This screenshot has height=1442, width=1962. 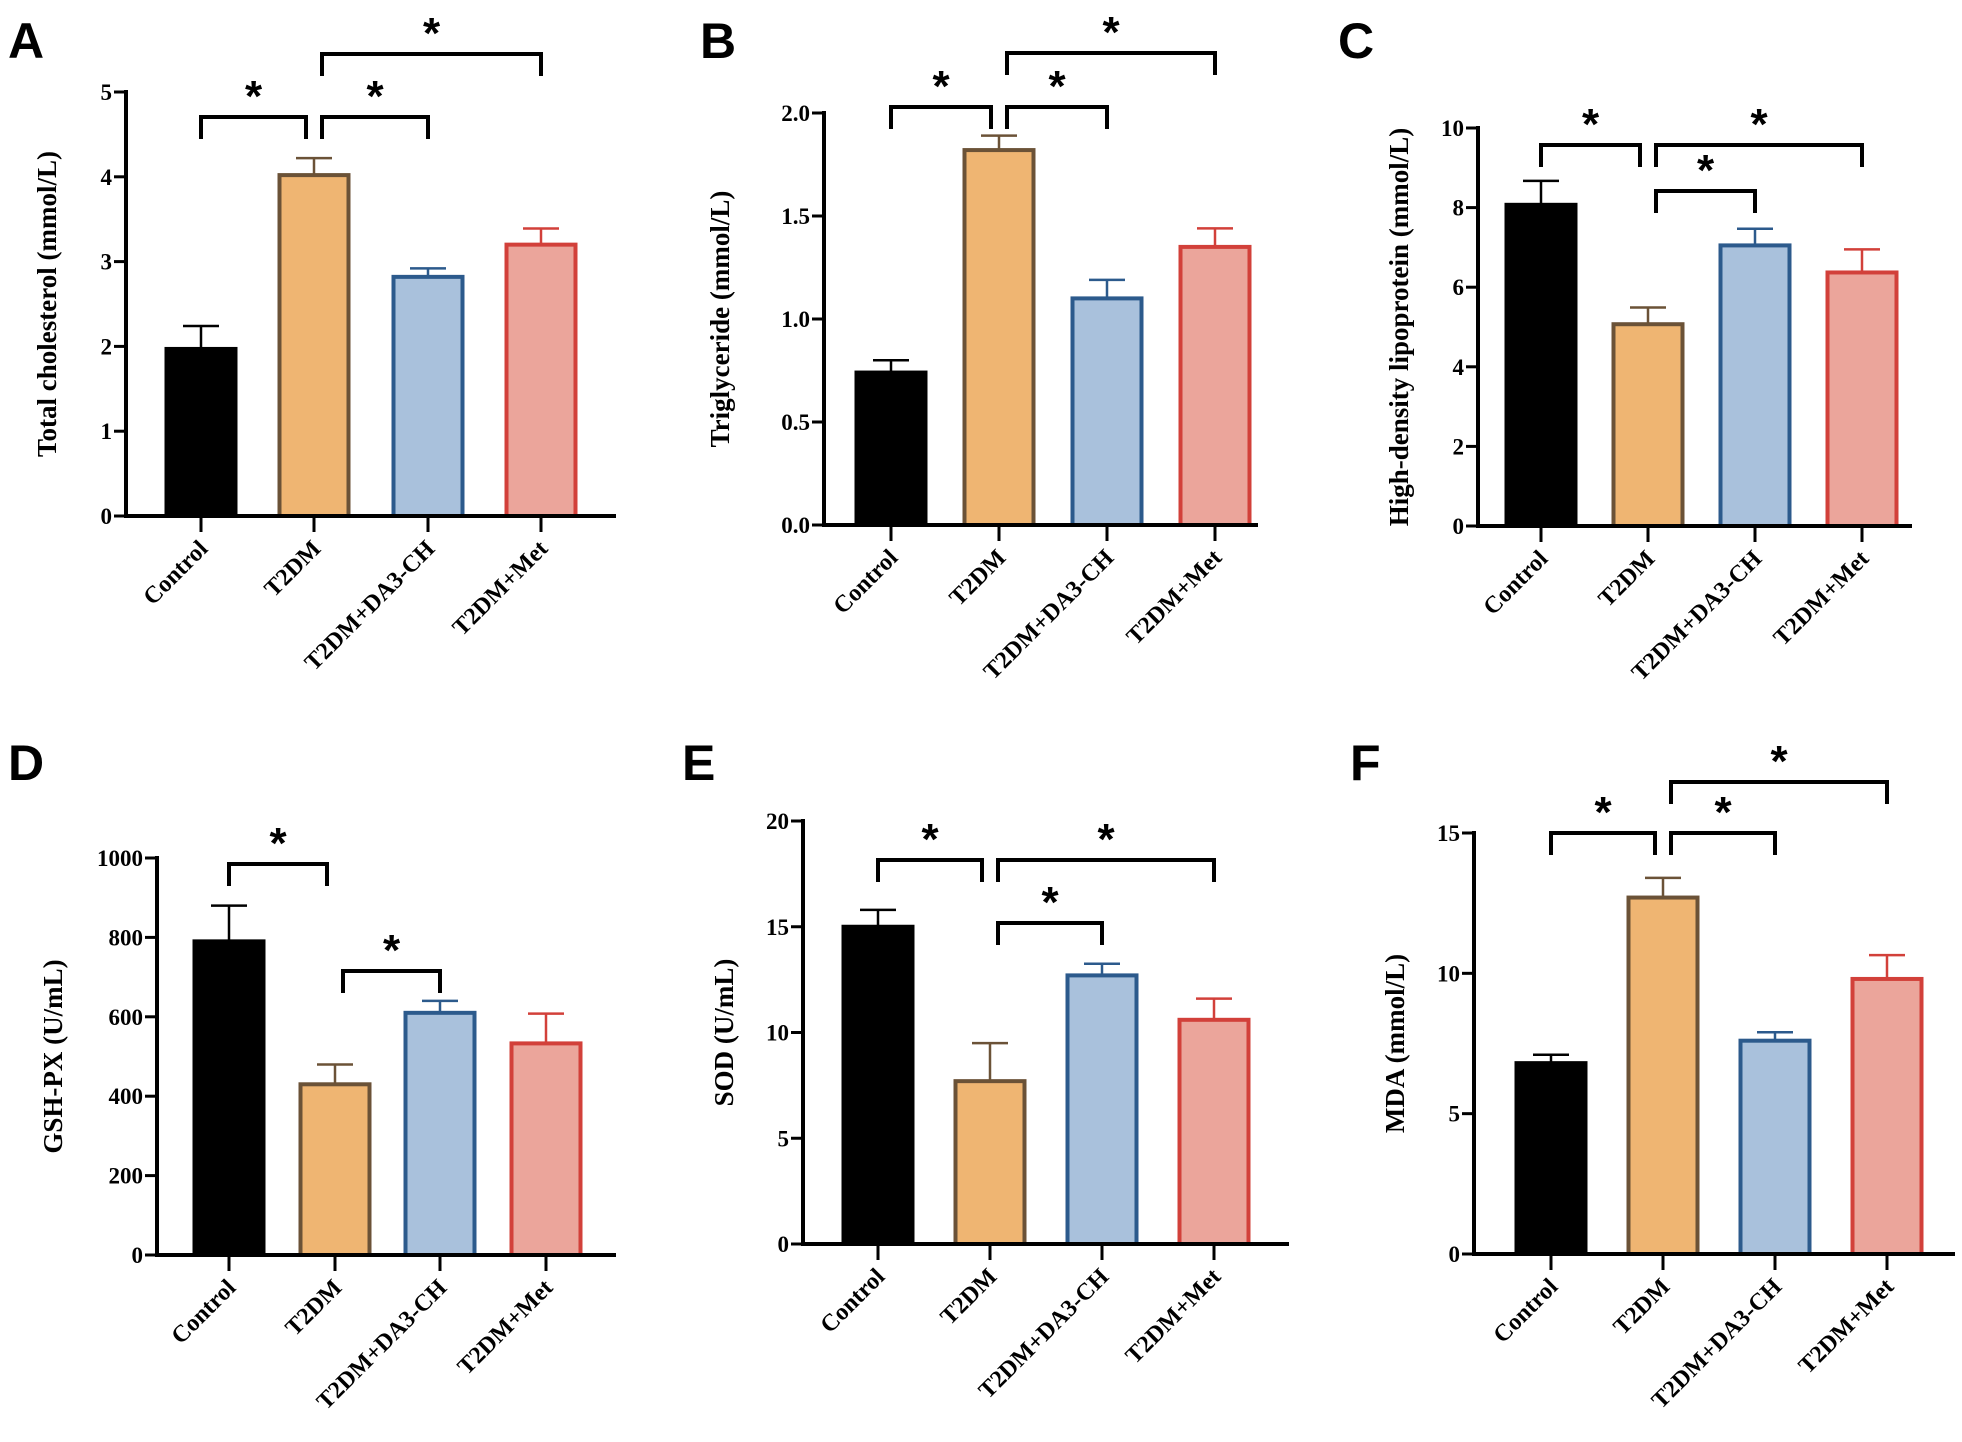 I want to click on y-axis-title: MDA (mmol/L), so click(x=1395, y=1043).